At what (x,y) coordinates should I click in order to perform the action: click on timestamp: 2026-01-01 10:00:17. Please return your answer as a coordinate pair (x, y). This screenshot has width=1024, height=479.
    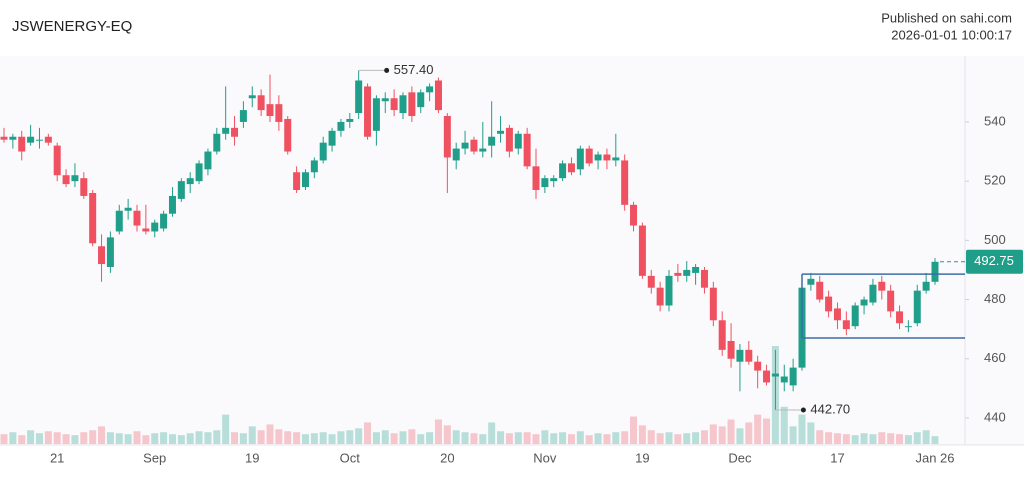
    Looking at the image, I should click on (951, 34).